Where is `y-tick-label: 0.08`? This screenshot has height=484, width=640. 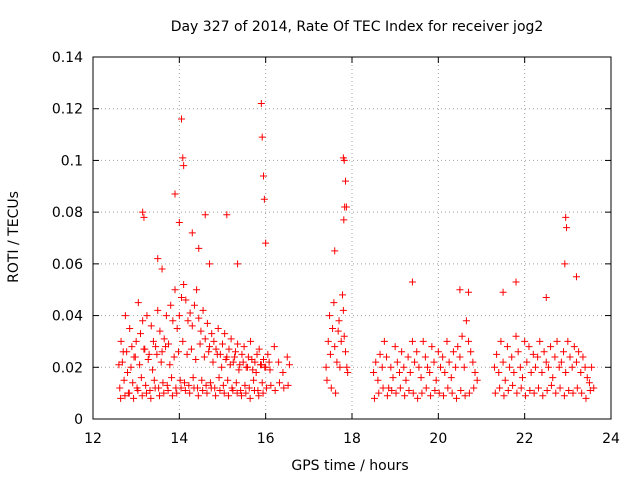
y-tick-label: 0.08 is located at coordinates (67, 213).